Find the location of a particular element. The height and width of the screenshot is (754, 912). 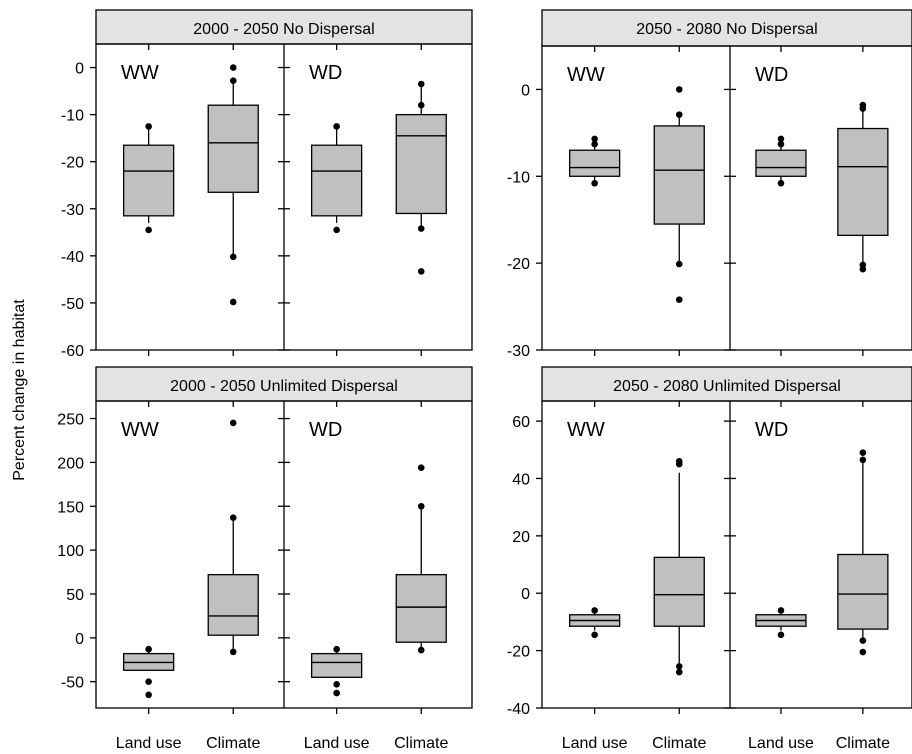

y-tick-label: -10 is located at coordinates (72, 116).